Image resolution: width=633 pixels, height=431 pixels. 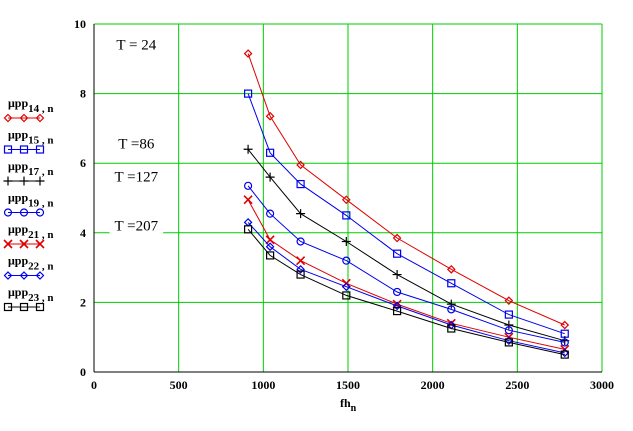 I want to click on annotation-text: T =127, so click(x=137, y=178).